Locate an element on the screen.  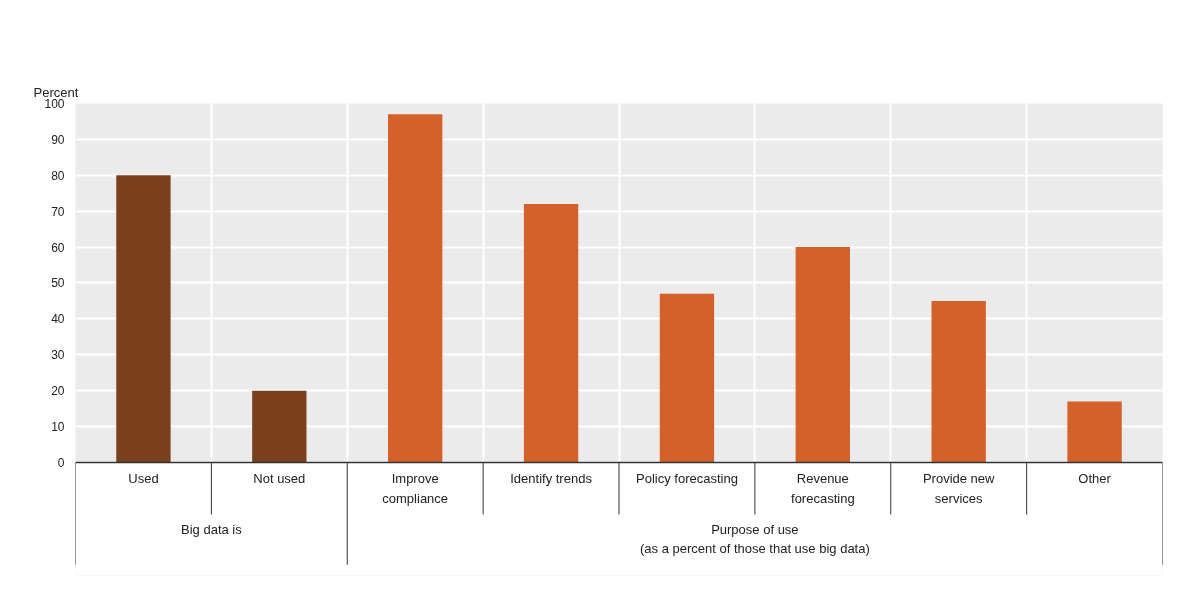
y-tick-label: 0 is located at coordinates (61, 462).